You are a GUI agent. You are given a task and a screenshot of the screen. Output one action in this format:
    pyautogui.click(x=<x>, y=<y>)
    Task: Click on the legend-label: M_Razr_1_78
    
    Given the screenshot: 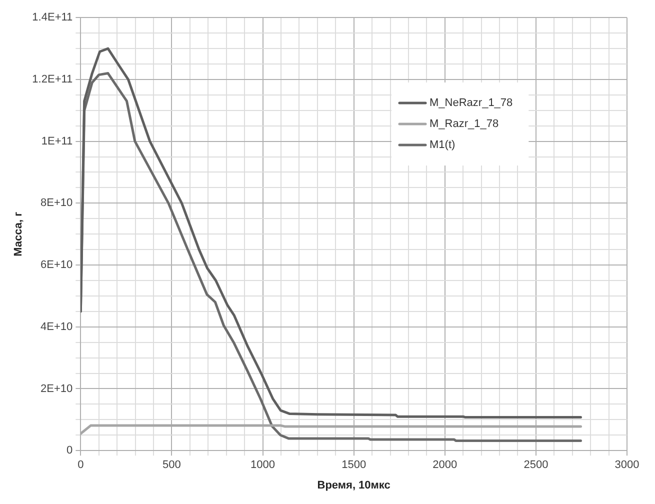 What is the action you would take?
    pyautogui.click(x=464, y=124)
    